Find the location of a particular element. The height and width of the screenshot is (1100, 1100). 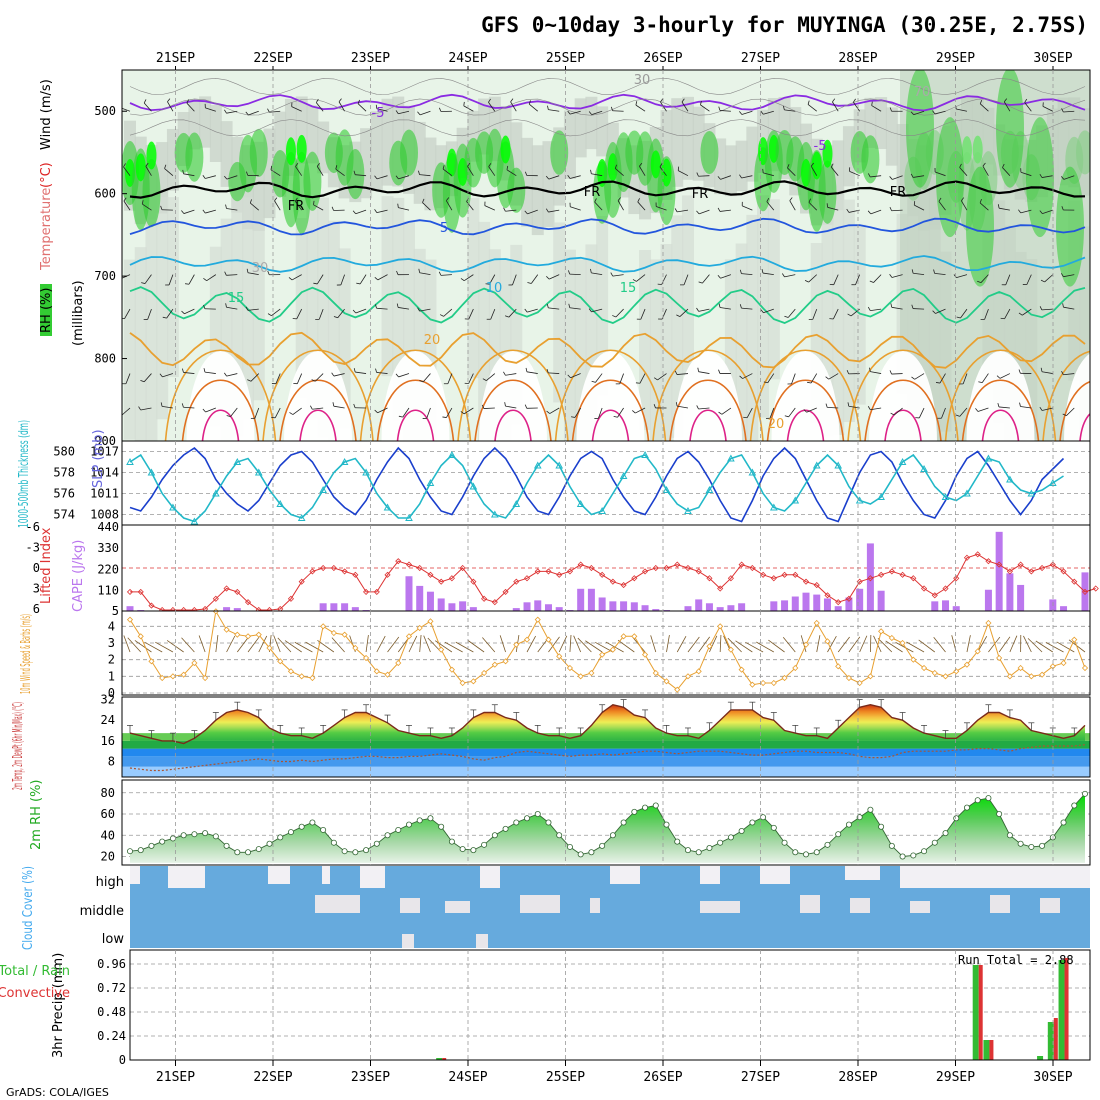

cloud-gap-middle is located at coordinates (720, 907).